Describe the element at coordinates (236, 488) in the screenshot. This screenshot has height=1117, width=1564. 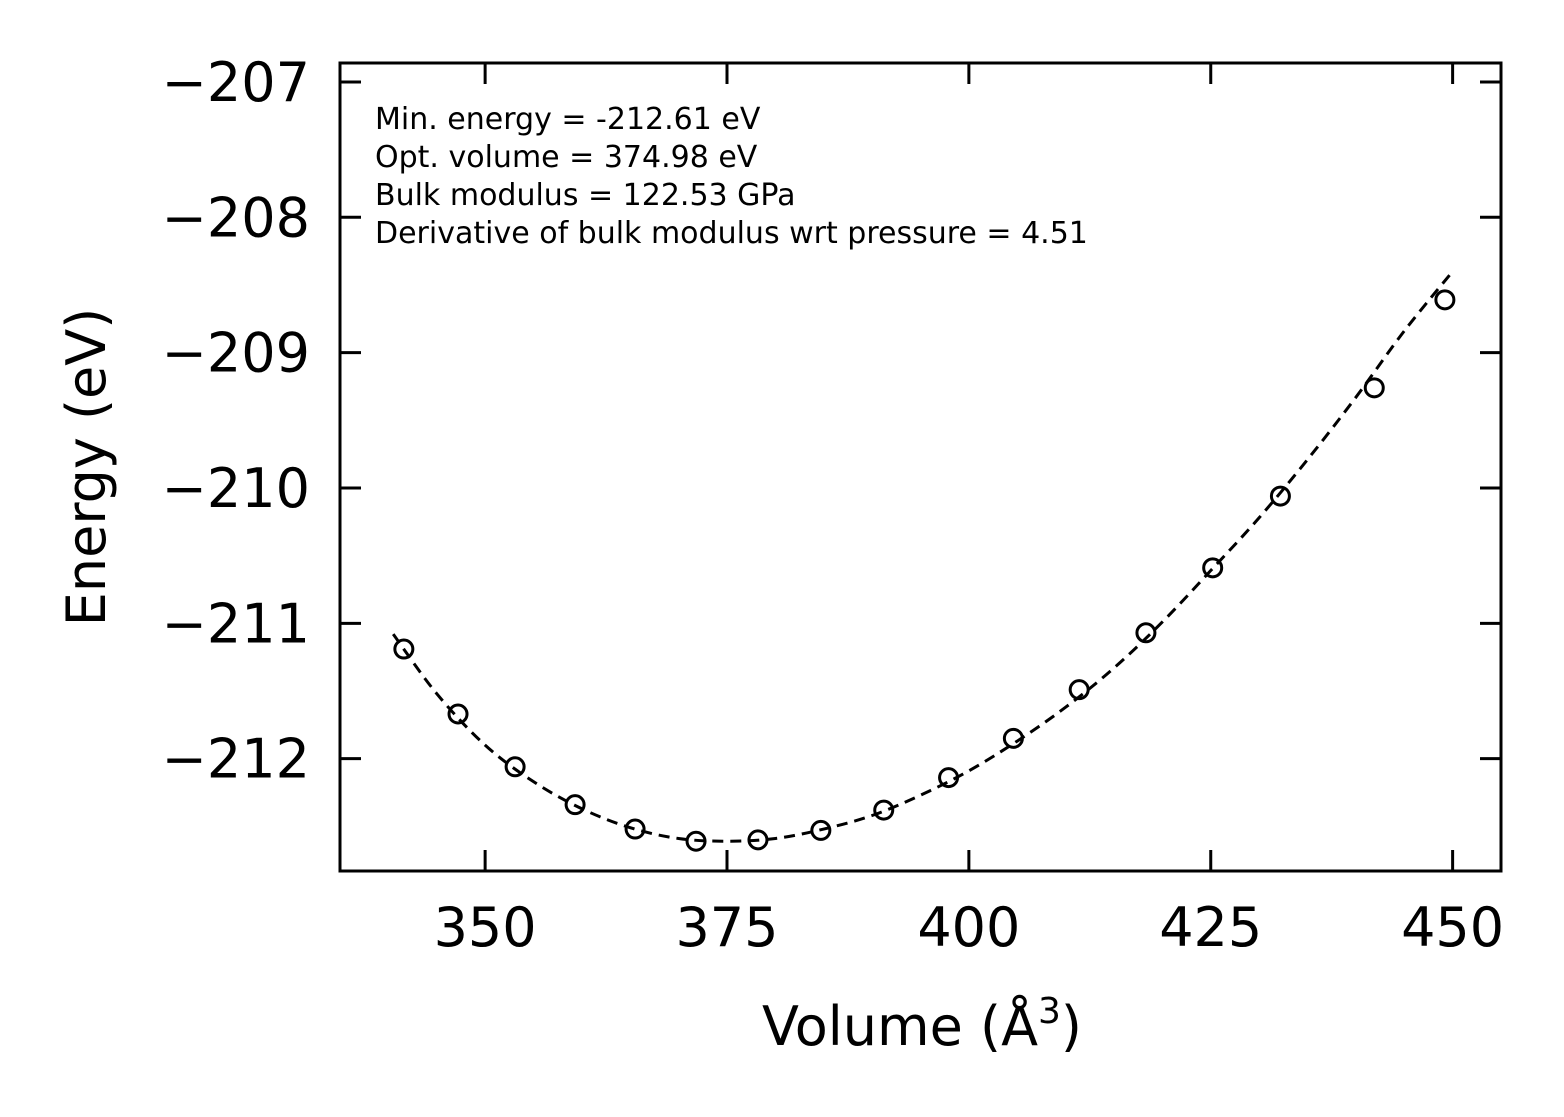
I see `y-tick-label: −210` at that location.